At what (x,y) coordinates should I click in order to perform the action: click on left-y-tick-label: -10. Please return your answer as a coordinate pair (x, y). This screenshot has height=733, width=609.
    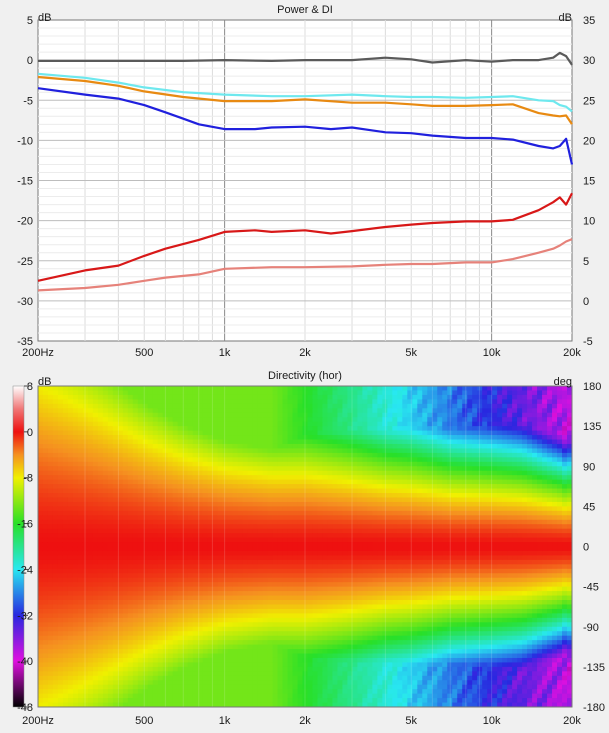
    Looking at the image, I should click on (25, 141).